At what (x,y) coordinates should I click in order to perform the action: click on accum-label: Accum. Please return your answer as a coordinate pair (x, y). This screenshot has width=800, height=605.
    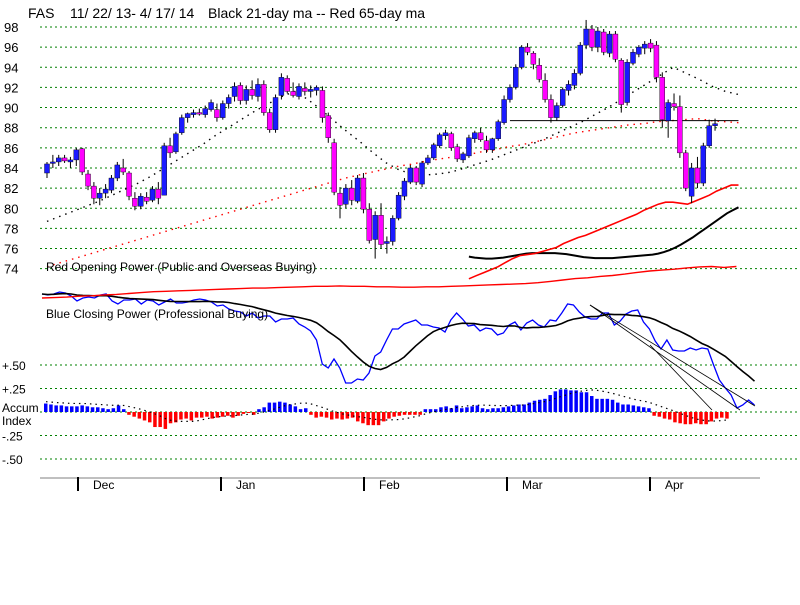
    Looking at the image, I should click on (20, 408).